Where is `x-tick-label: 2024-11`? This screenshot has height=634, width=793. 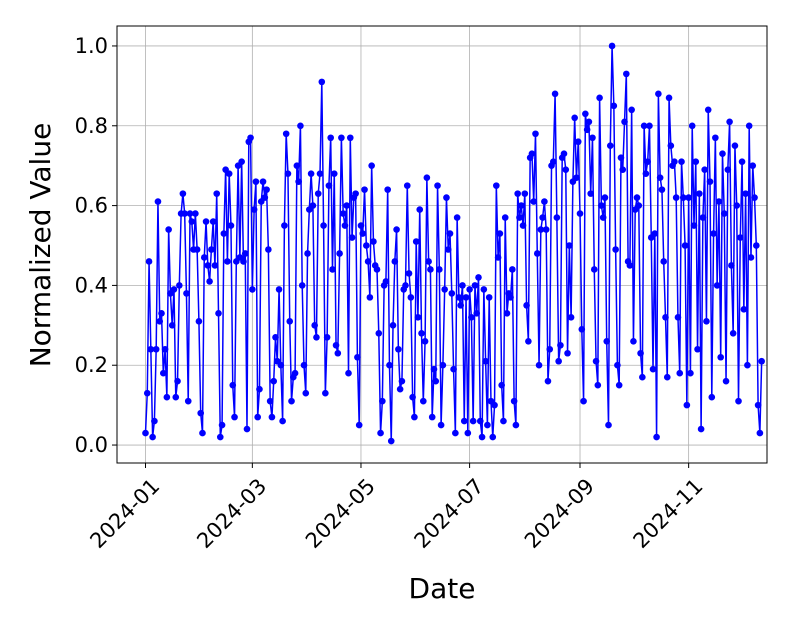 x-tick-label: 2024-11 is located at coordinates (668, 513).